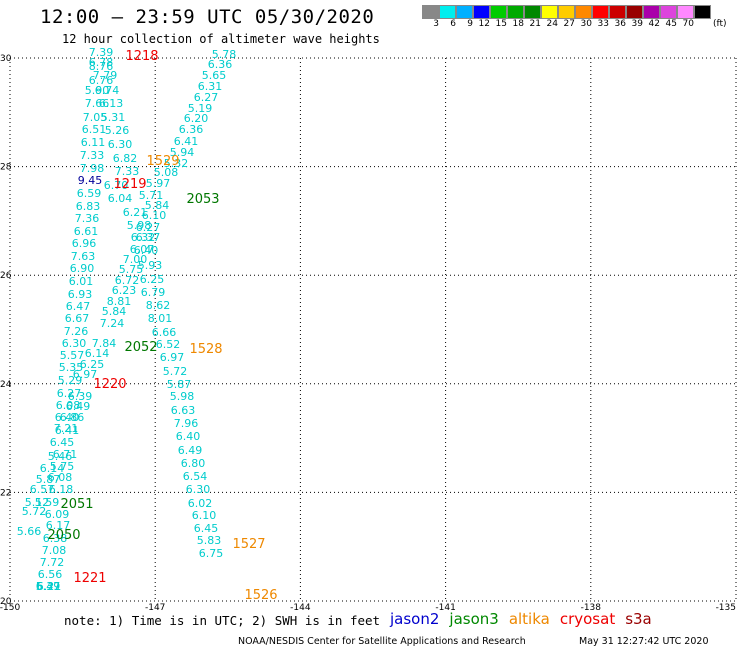  I want to click on swh-observation: 7.08, so click(54, 550).